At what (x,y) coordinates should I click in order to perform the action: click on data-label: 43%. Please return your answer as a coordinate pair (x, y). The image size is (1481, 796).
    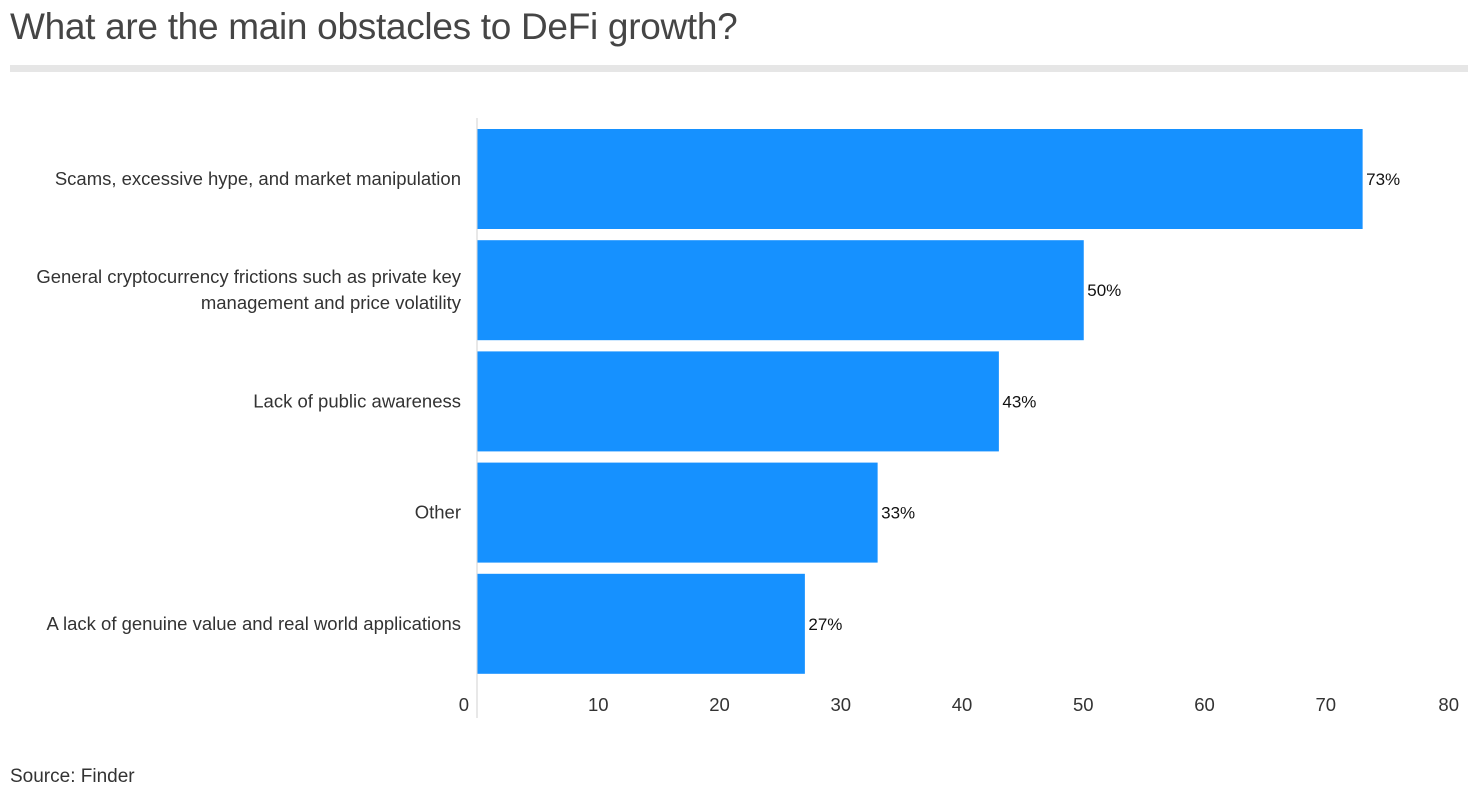
    Looking at the image, I should click on (1019, 401).